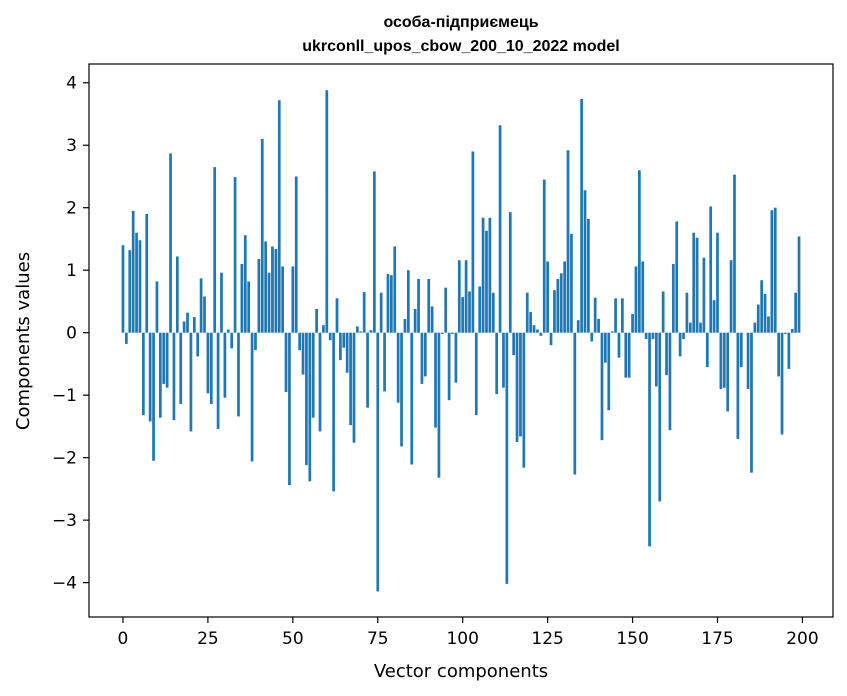 Image resolution: width=847 pixels, height=696 pixels. What do you see at coordinates (71, 146) in the screenshot?
I see `y-tick-label: 3` at bounding box center [71, 146].